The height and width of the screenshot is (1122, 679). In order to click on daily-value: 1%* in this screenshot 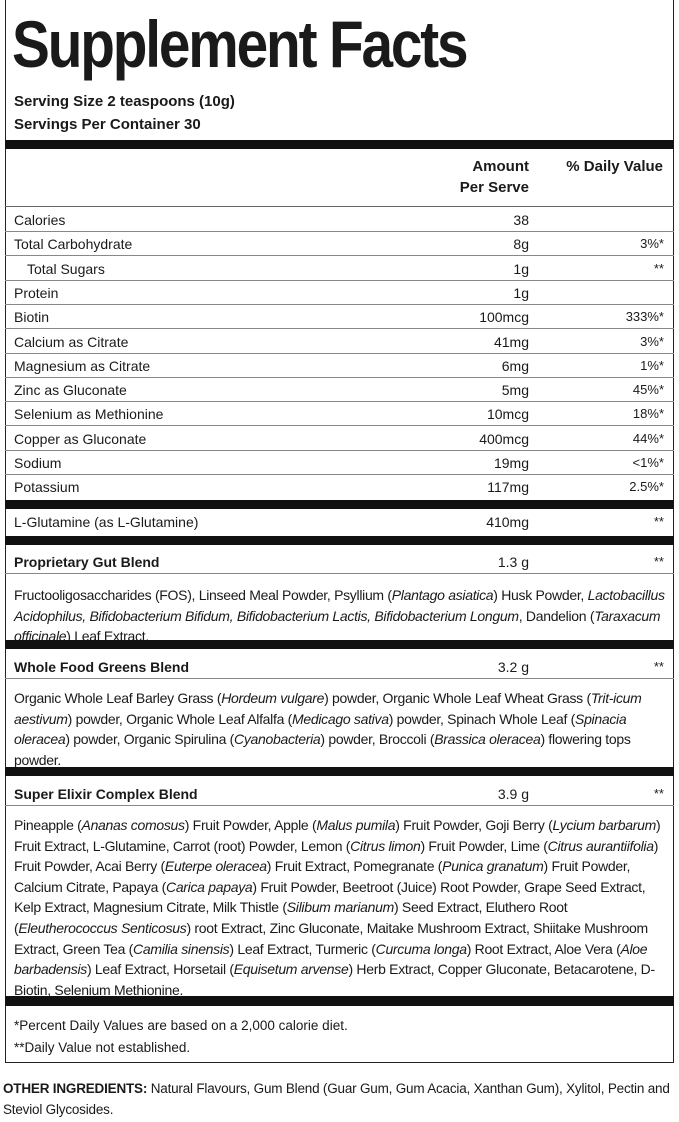, I will do `click(652, 365)`.